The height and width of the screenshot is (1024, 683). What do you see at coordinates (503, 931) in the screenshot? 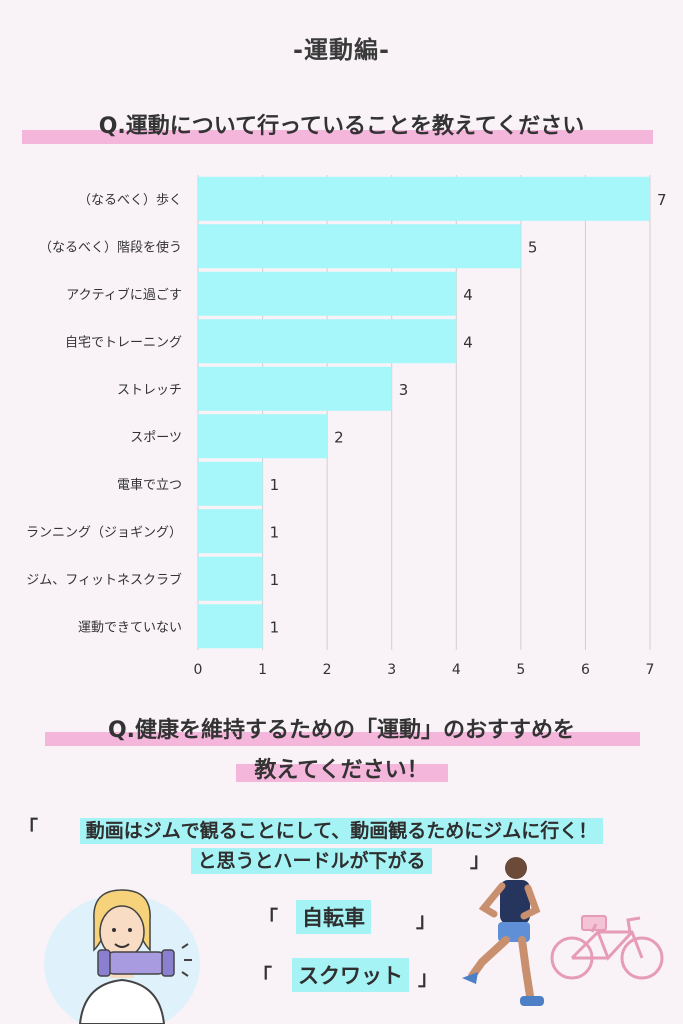
I see `runner-illustration` at bounding box center [503, 931].